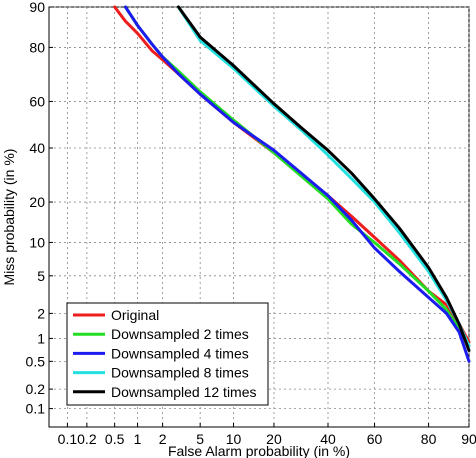 The image size is (476, 458). Describe the element at coordinates (9, 217) in the screenshot. I see `y-axis-label: Miss probability (in %)` at that location.